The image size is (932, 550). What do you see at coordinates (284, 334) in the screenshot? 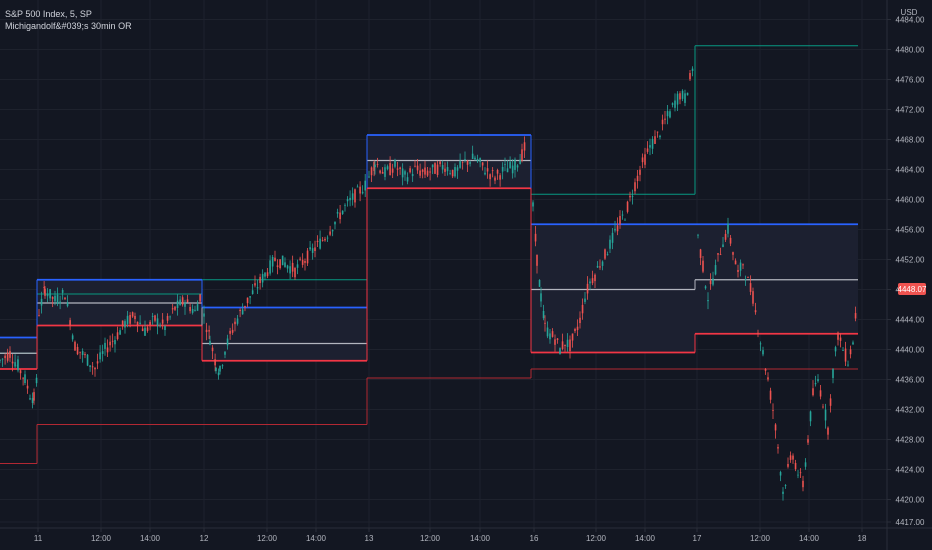
I see `opening-range-fill` at bounding box center [284, 334].